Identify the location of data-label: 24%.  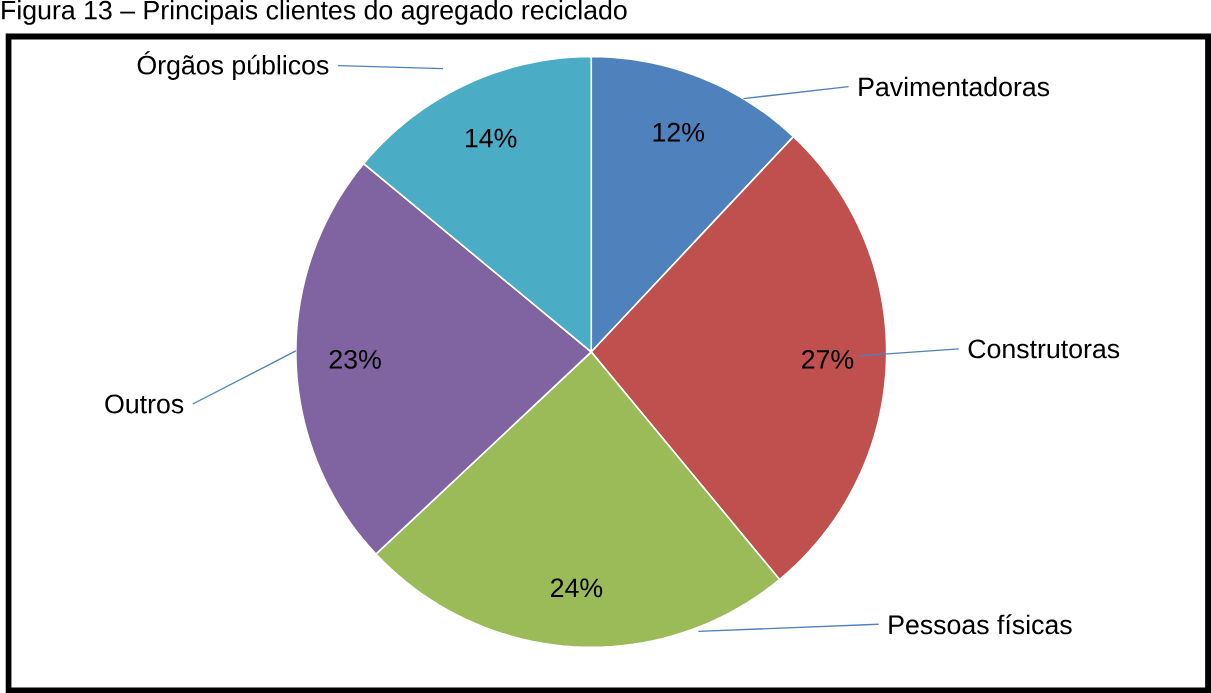
(577, 588).